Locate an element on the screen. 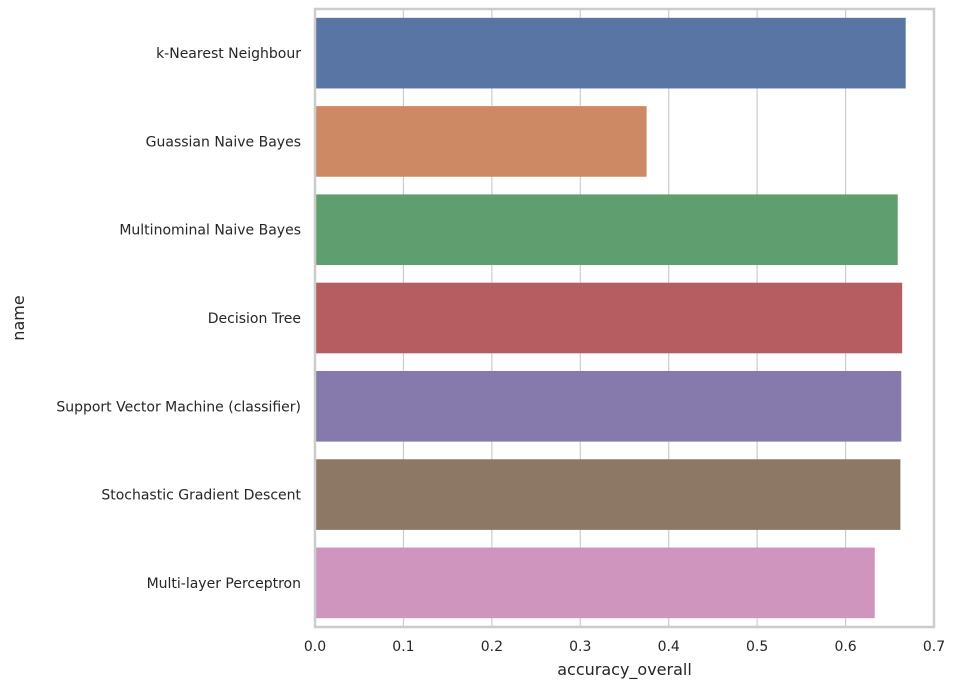  x-tick-label: 0.2 is located at coordinates (492, 647).